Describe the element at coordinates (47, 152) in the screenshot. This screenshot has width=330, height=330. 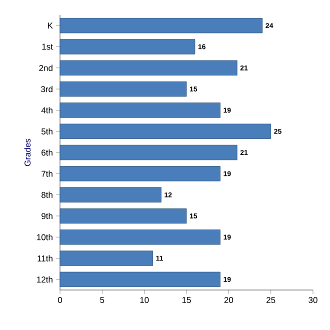
I see `y-tick-label: 6th` at that location.